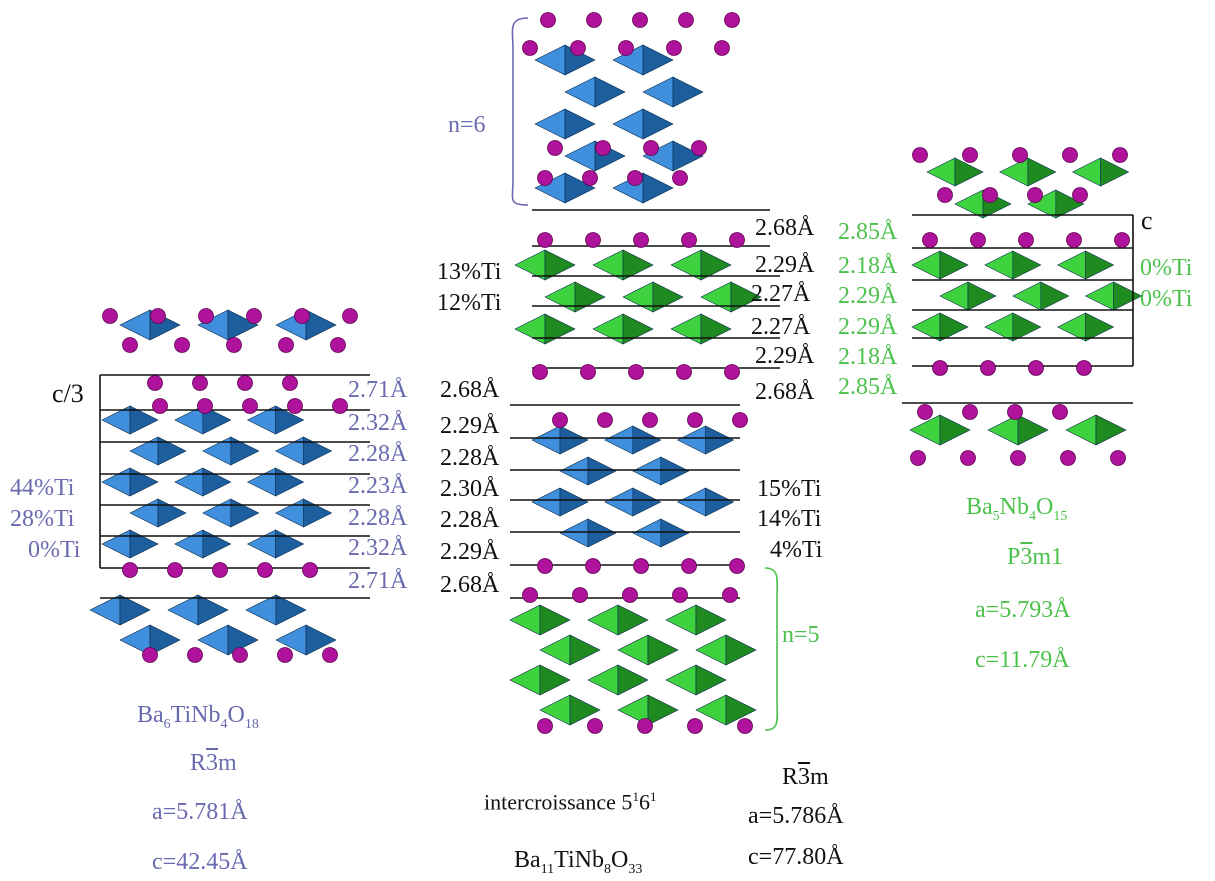 The width and height of the screenshot is (1215, 881). I want to click on right-ti-label-2: 0%Ti, so click(1166, 299).